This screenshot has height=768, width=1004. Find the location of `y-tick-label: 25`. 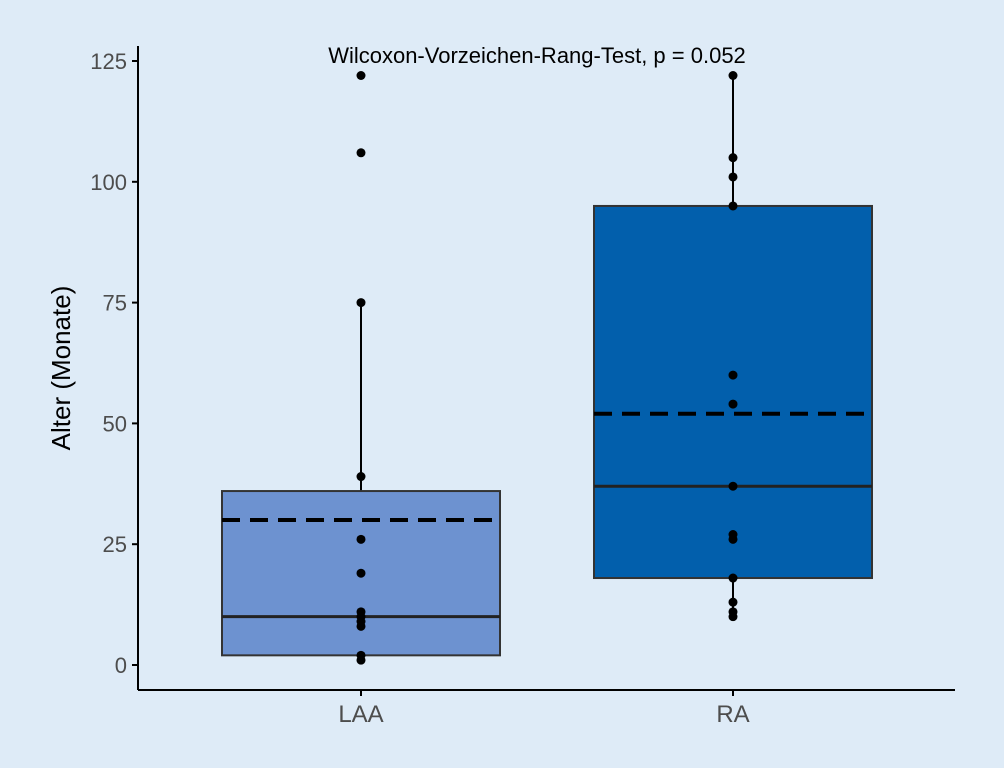

y-tick-label: 25 is located at coordinates (115, 544).